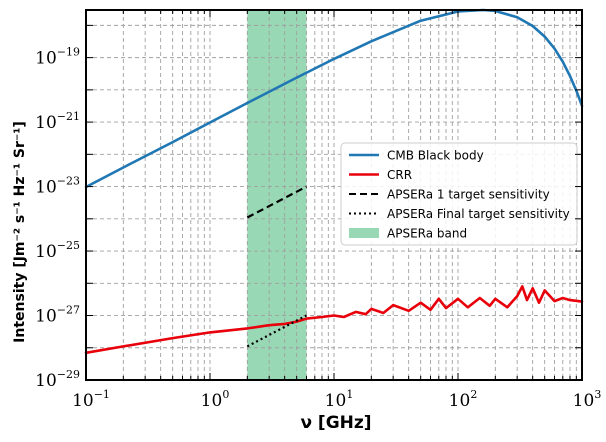  Describe the element at coordinates (478, 214) in the screenshot. I see `legend-label: APSERa Final target sensitivity` at that location.